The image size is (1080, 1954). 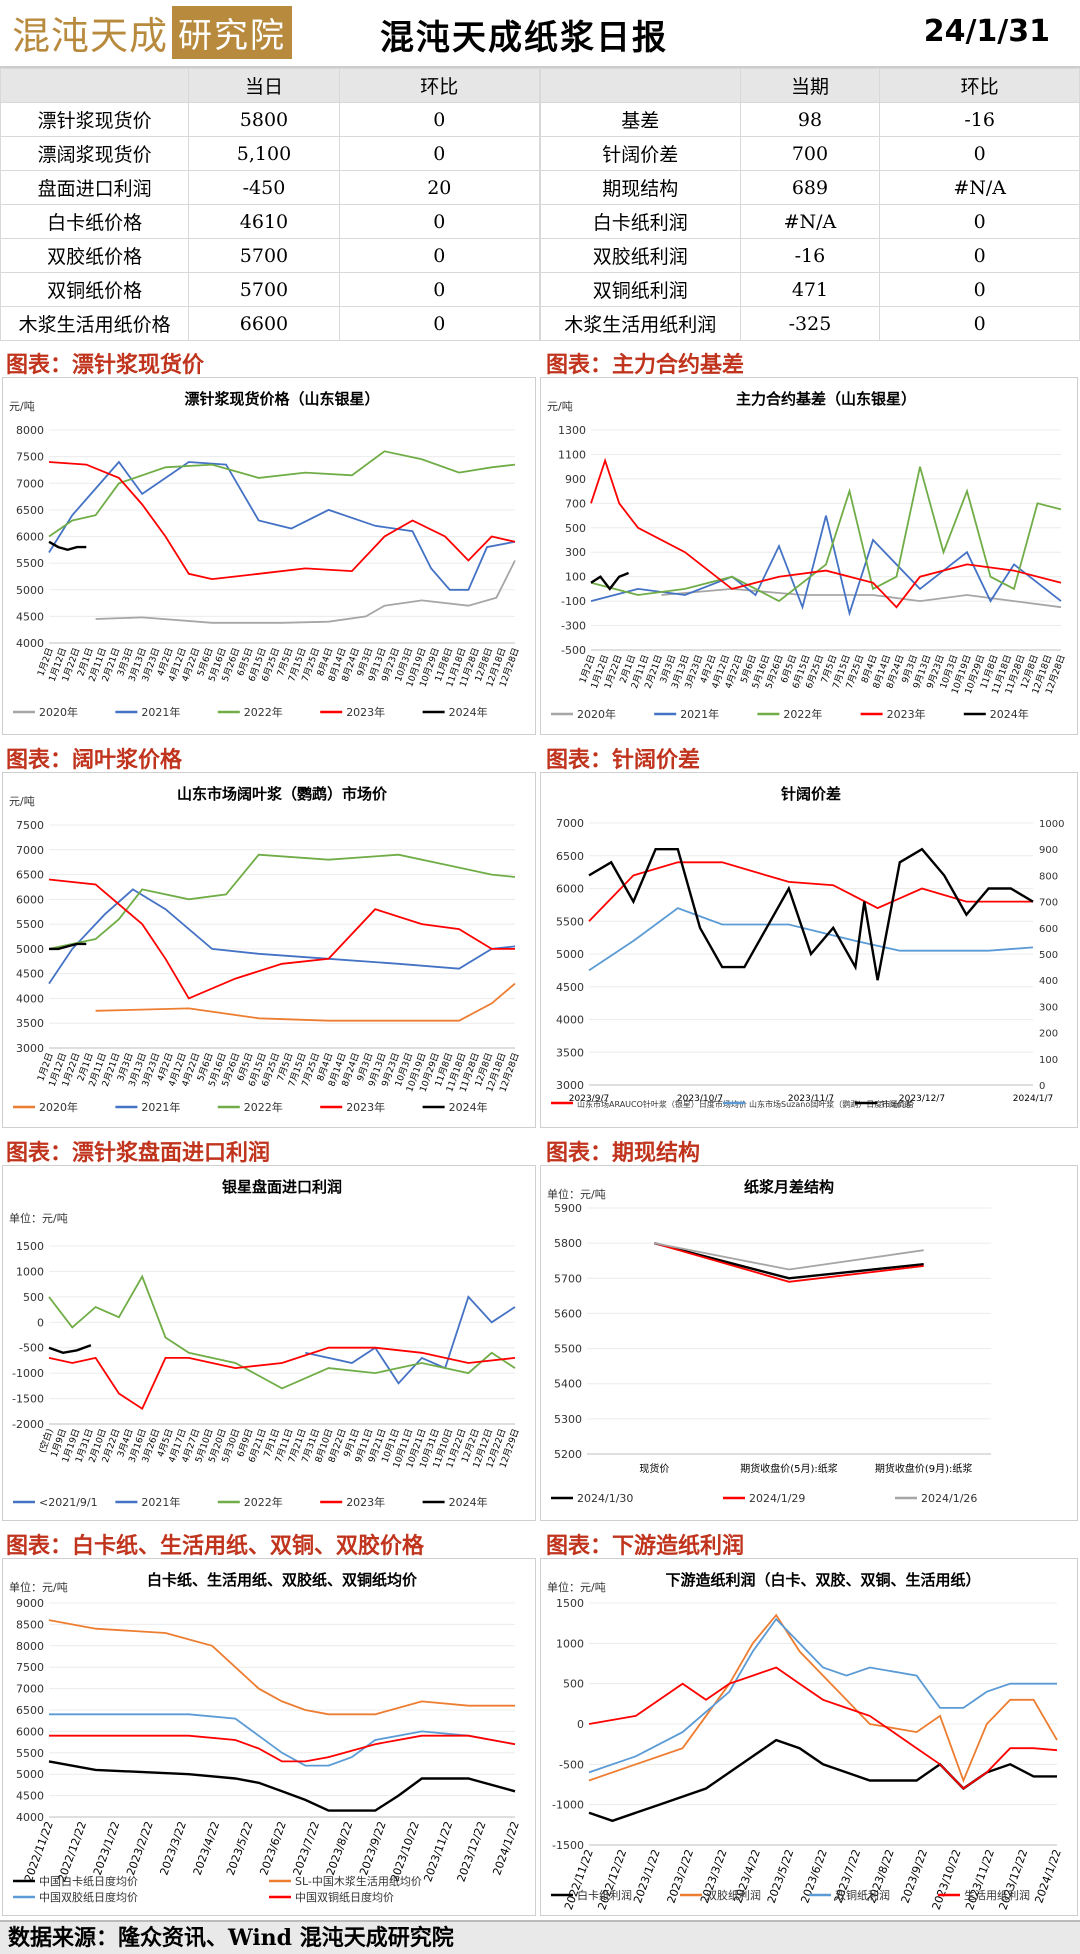 I want to click on y-right-tick-label: 0, so click(x=1042, y=1086).